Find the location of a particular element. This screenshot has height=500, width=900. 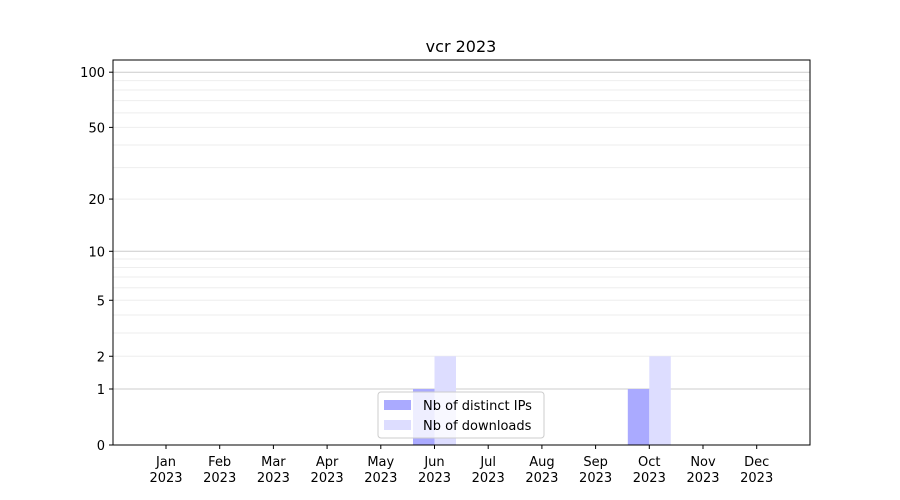

legend: Nb of distinct IPs Nb of downloads is located at coordinates (461, 415).